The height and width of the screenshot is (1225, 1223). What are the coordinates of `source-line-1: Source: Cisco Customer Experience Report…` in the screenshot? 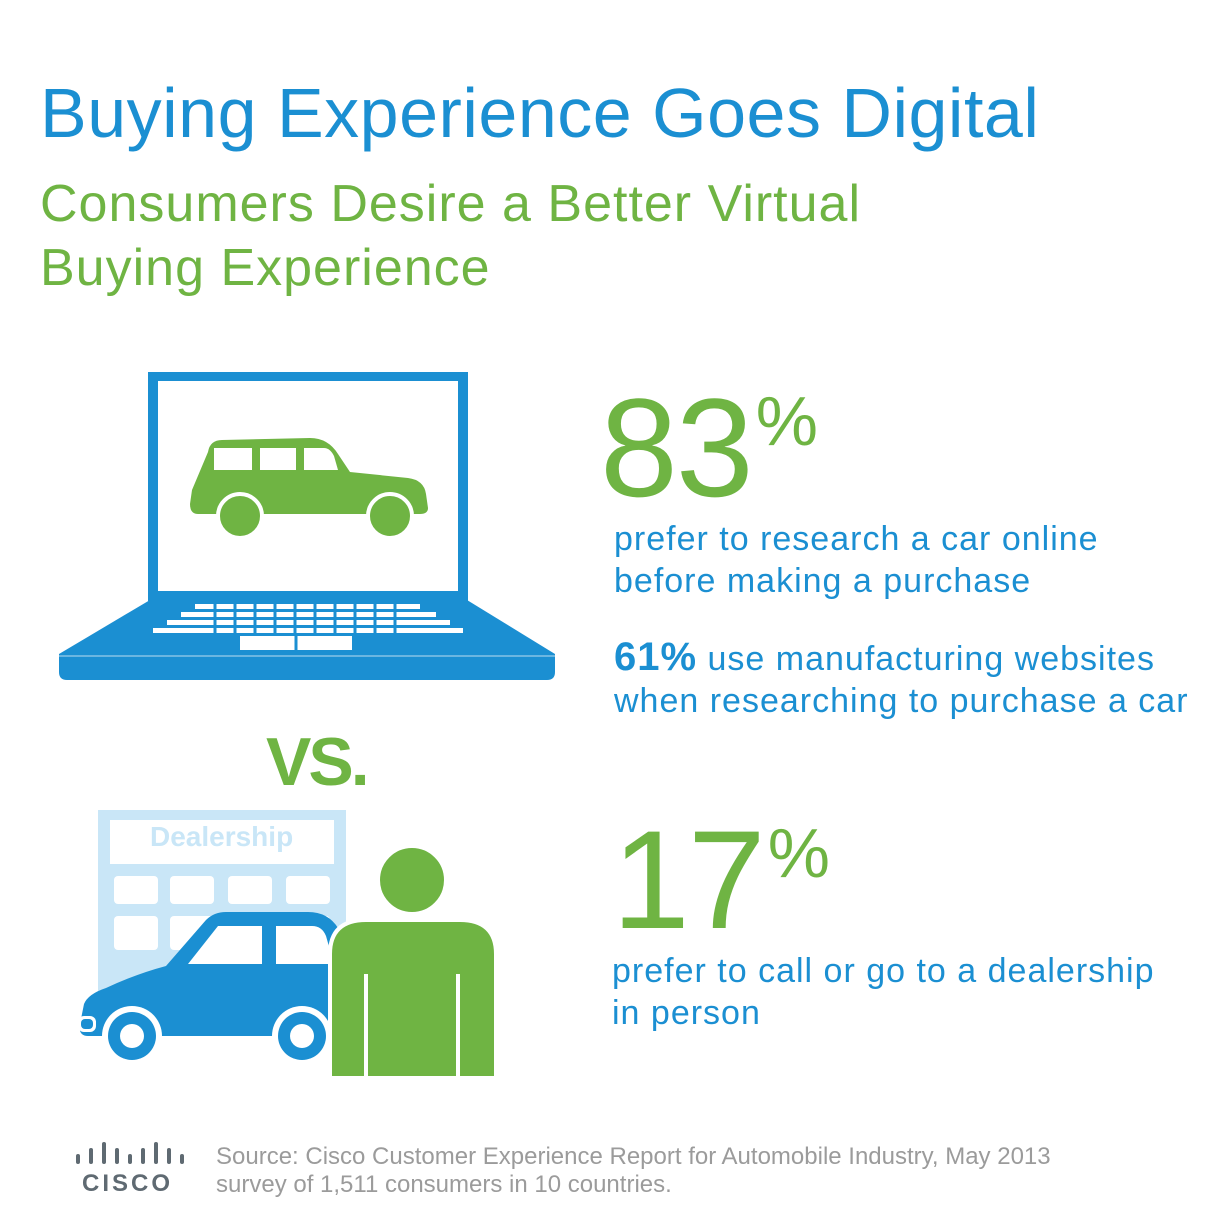 It's located at (633, 1156).